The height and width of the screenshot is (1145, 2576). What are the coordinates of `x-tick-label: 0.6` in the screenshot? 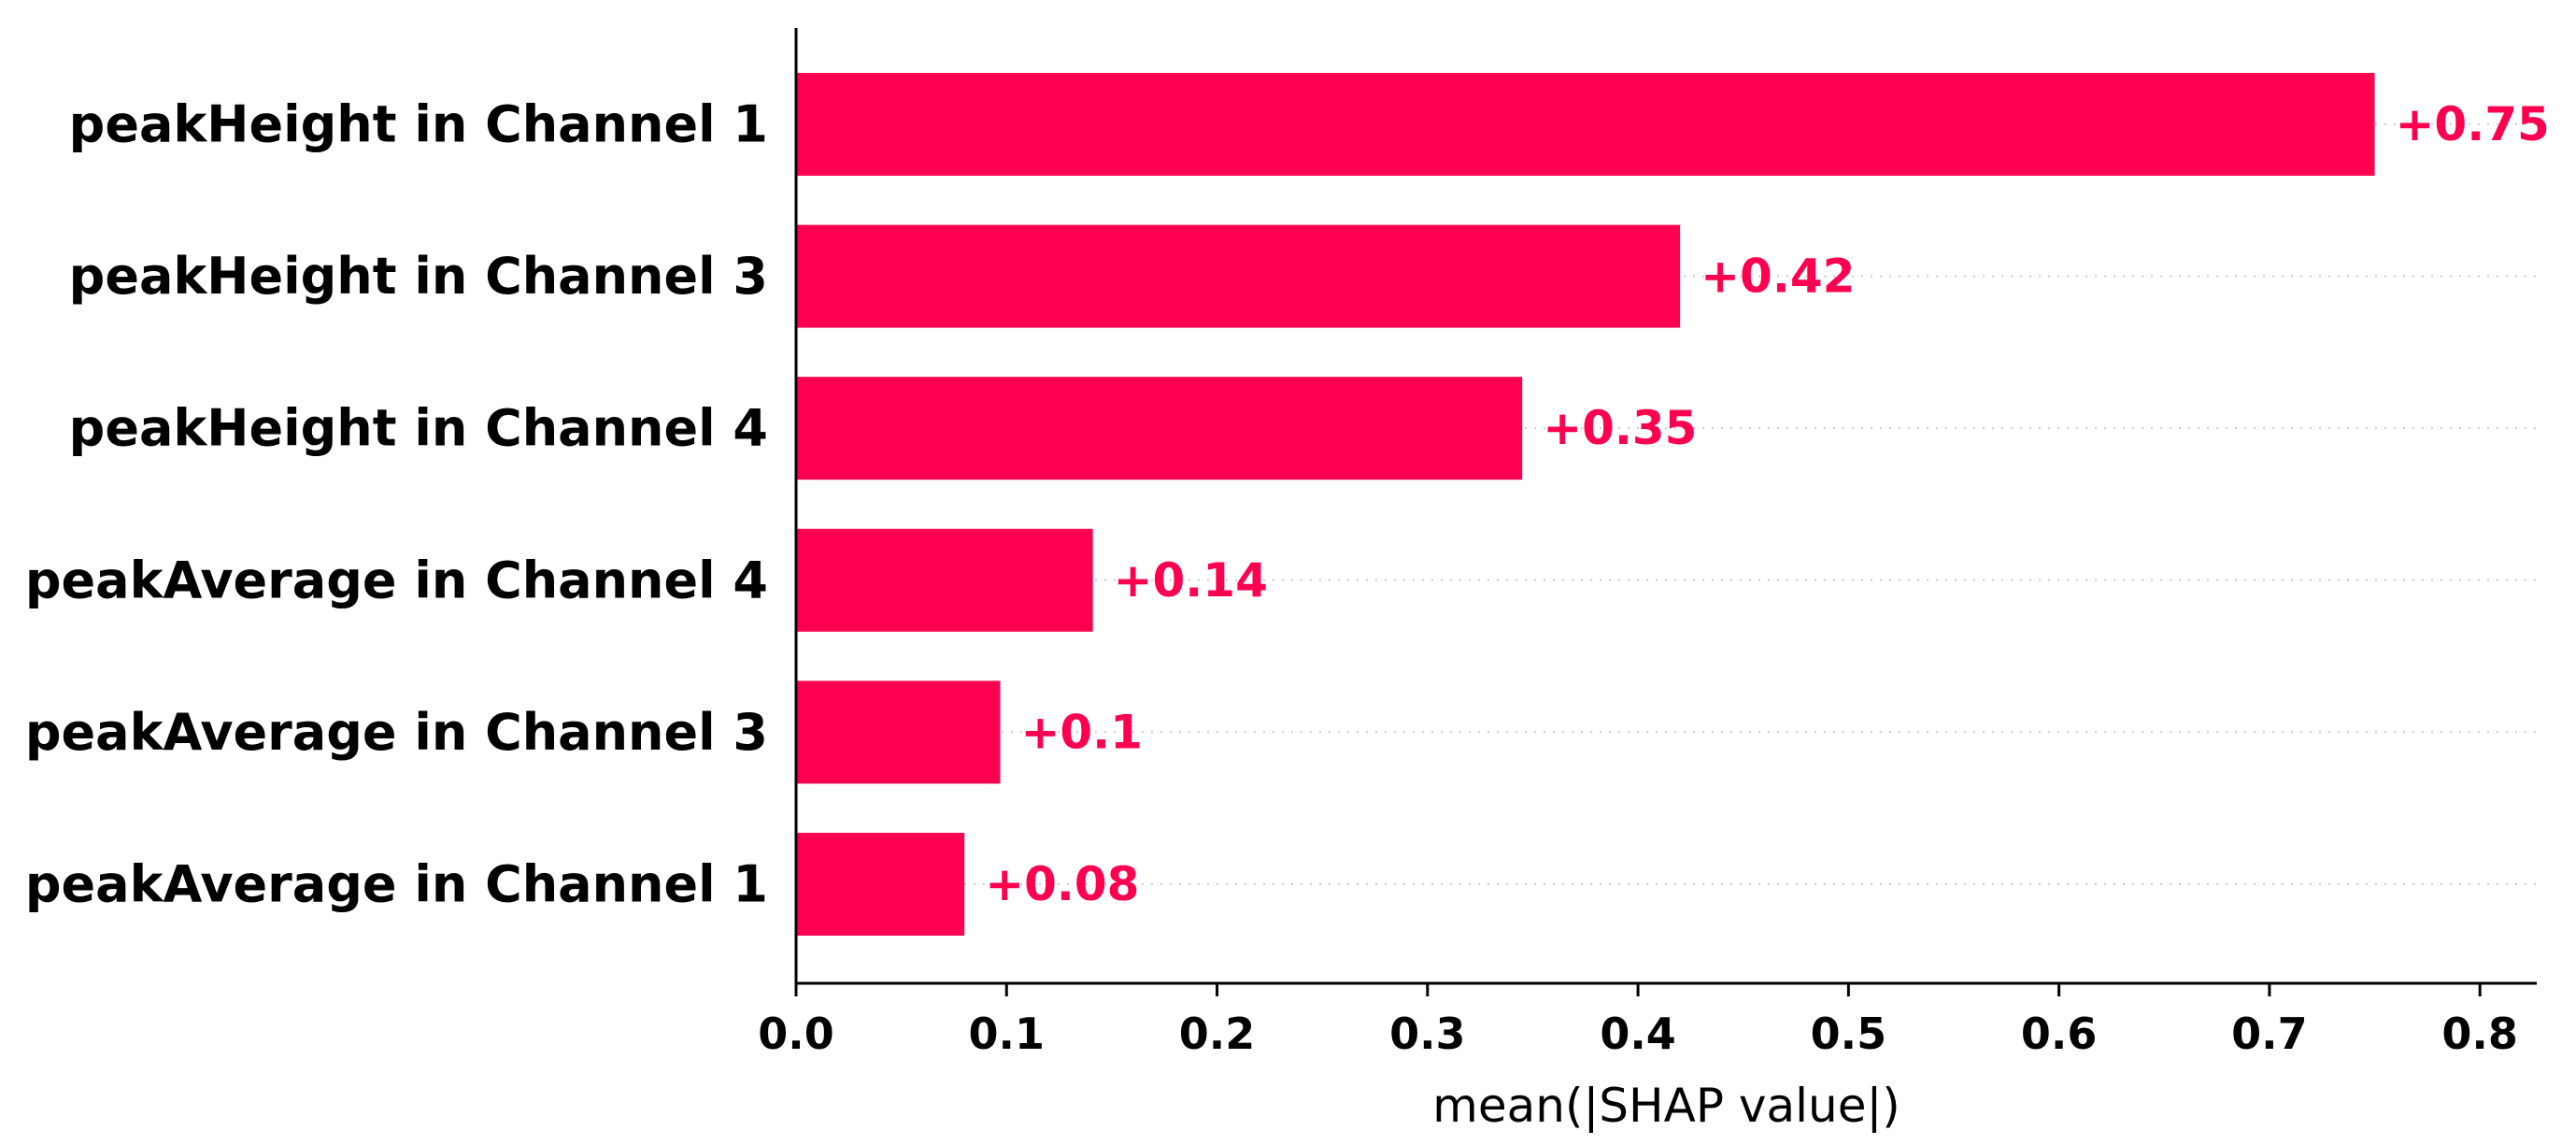 It's located at (2060, 1034).